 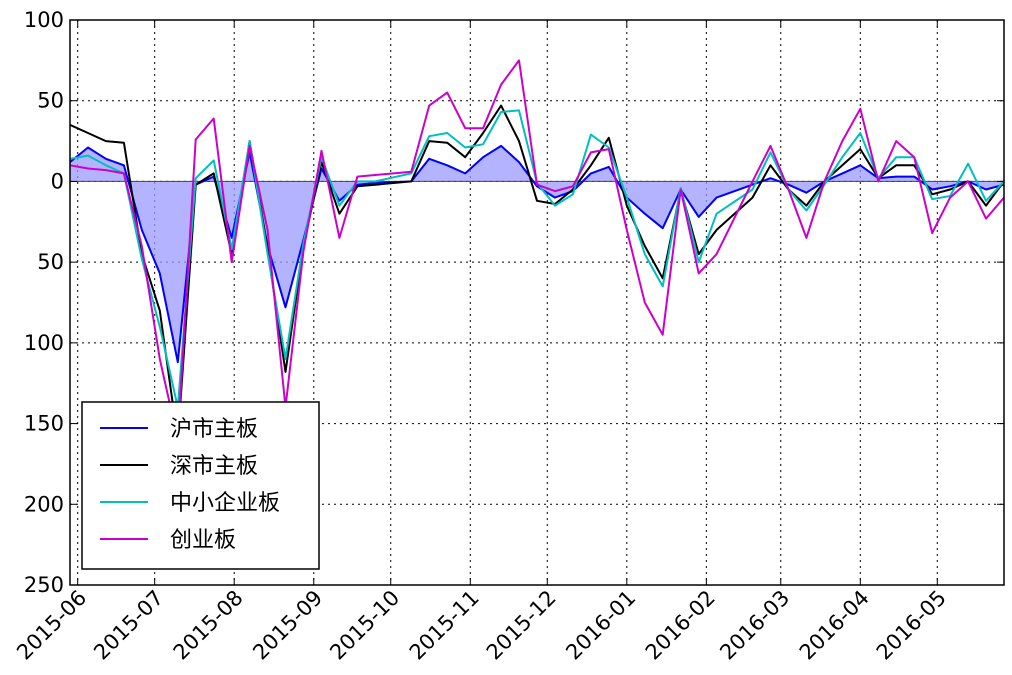 What do you see at coordinates (225, 503) in the screenshot?
I see `legend-label-2: 中小企业板` at bounding box center [225, 503].